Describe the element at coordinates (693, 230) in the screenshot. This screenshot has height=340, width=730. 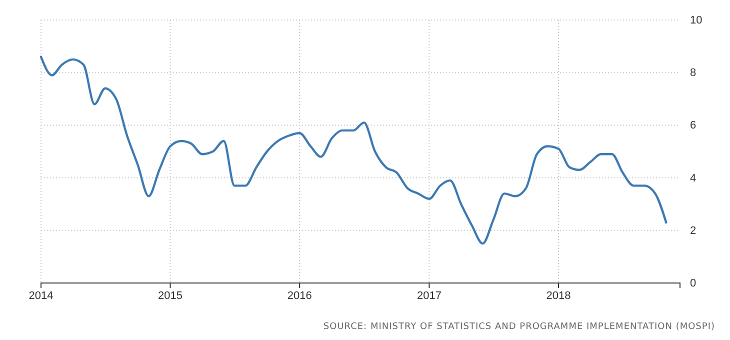
I see `y-tick-label: 2` at that location.